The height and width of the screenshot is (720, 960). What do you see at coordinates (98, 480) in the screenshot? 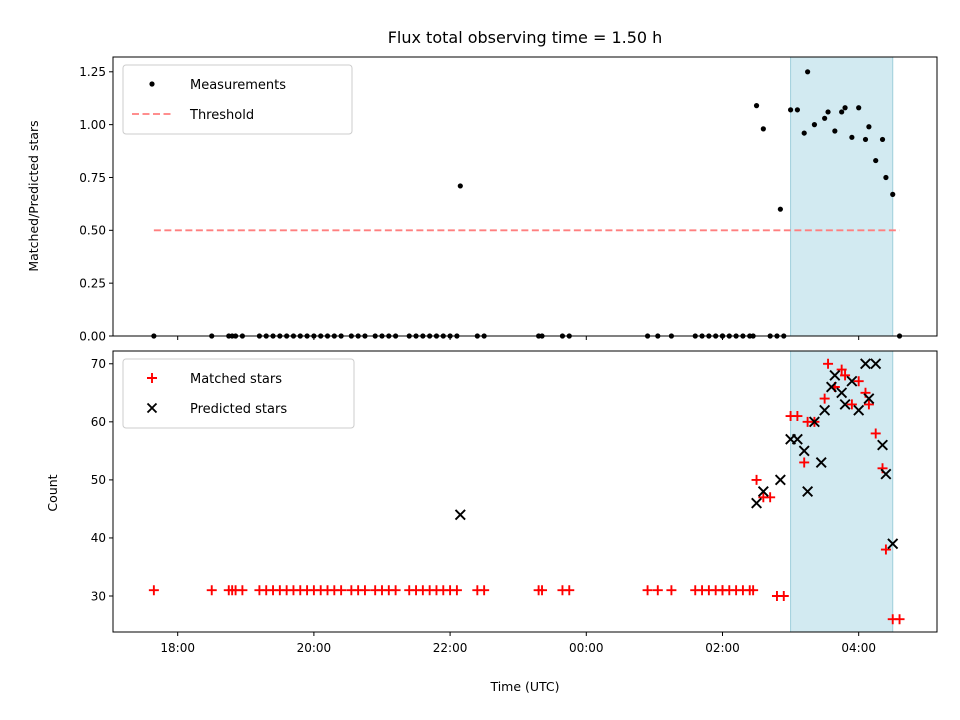
I see `y-tick-label: 50` at bounding box center [98, 480].